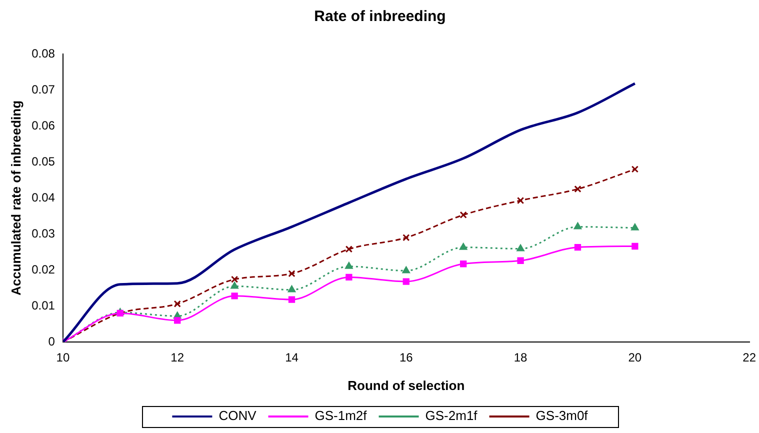 The width and height of the screenshot is (759, 433). I want to click on chart-title: Rate of inbreeding, so click(380, 17).